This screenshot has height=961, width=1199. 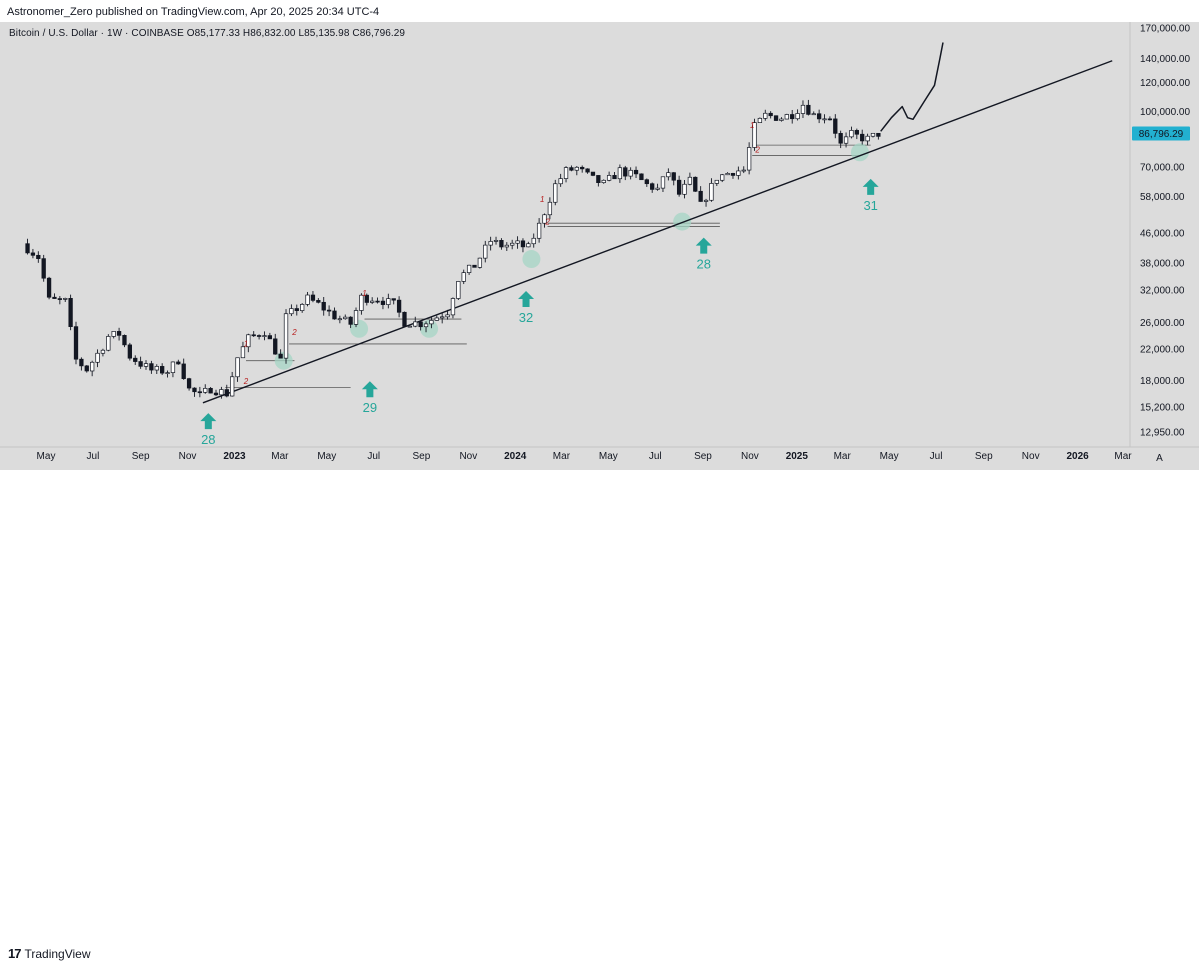 What do you see at coordinates (246, 344) in the screenshot?
I see `wave-marker: 1` at bounding box center [246, 344].